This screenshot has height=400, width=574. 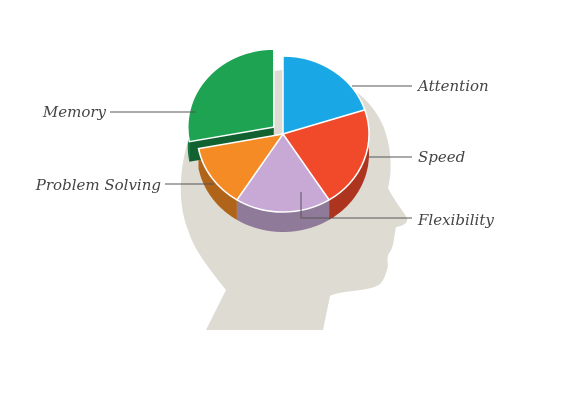 What do you see at coordinates (455, 220) in the screenshot?
I see `label-flexibility: Flexibility` at bounding box center [455, 220].